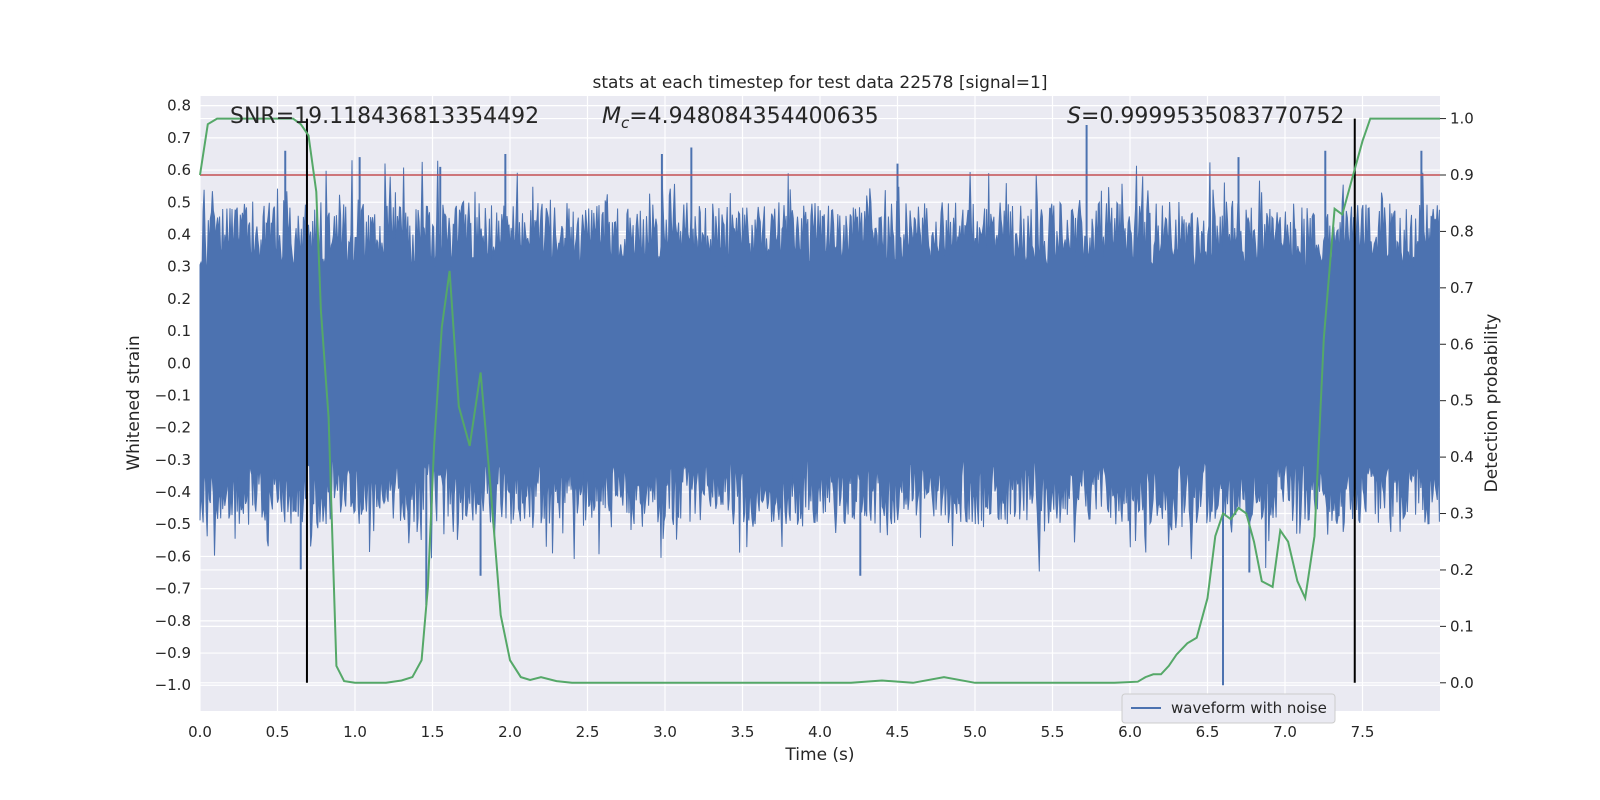 The image size is (1600, 800). Describe the element at coordinates (1492, 403) in the screenshot. I see `y-axis-label-right: Detection probability` at that location.